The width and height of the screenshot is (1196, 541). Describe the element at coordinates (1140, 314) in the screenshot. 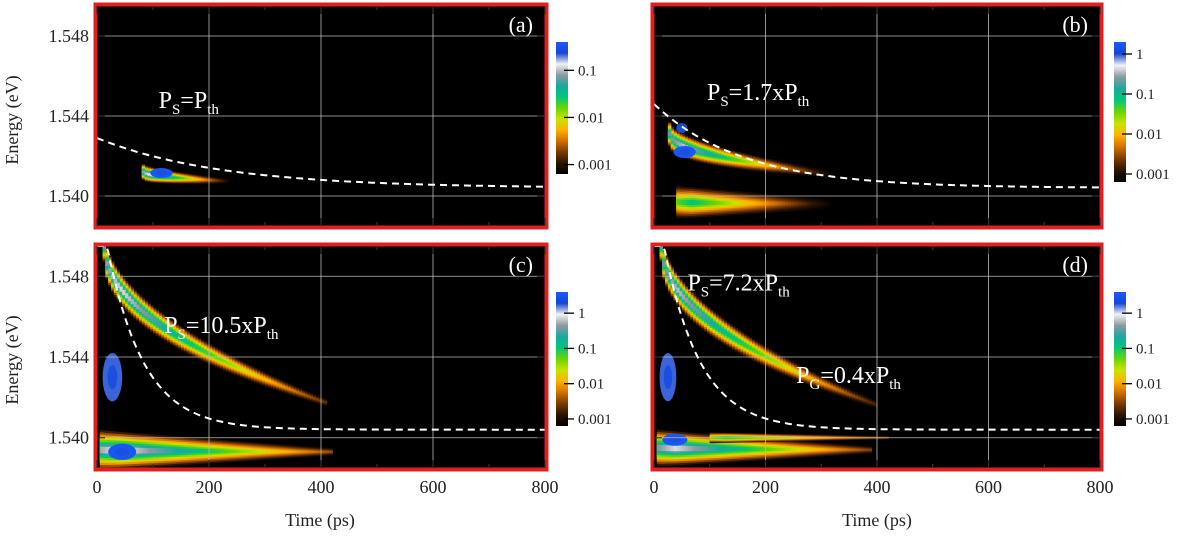

I see `colorbar-label: 1` at that location.